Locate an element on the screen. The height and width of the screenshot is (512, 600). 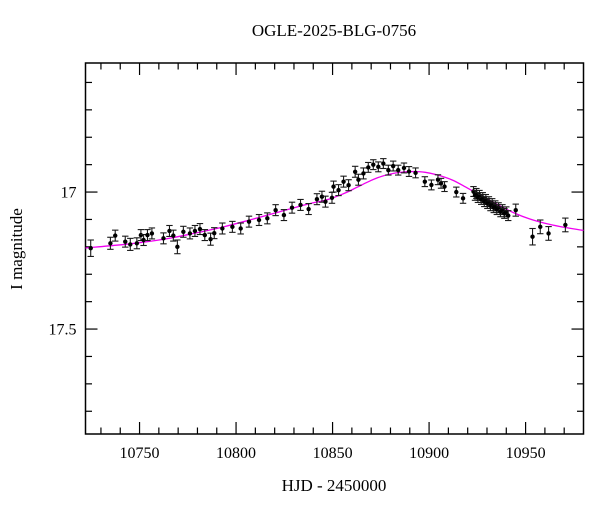
model-curve is located at coordinates (334, 209).